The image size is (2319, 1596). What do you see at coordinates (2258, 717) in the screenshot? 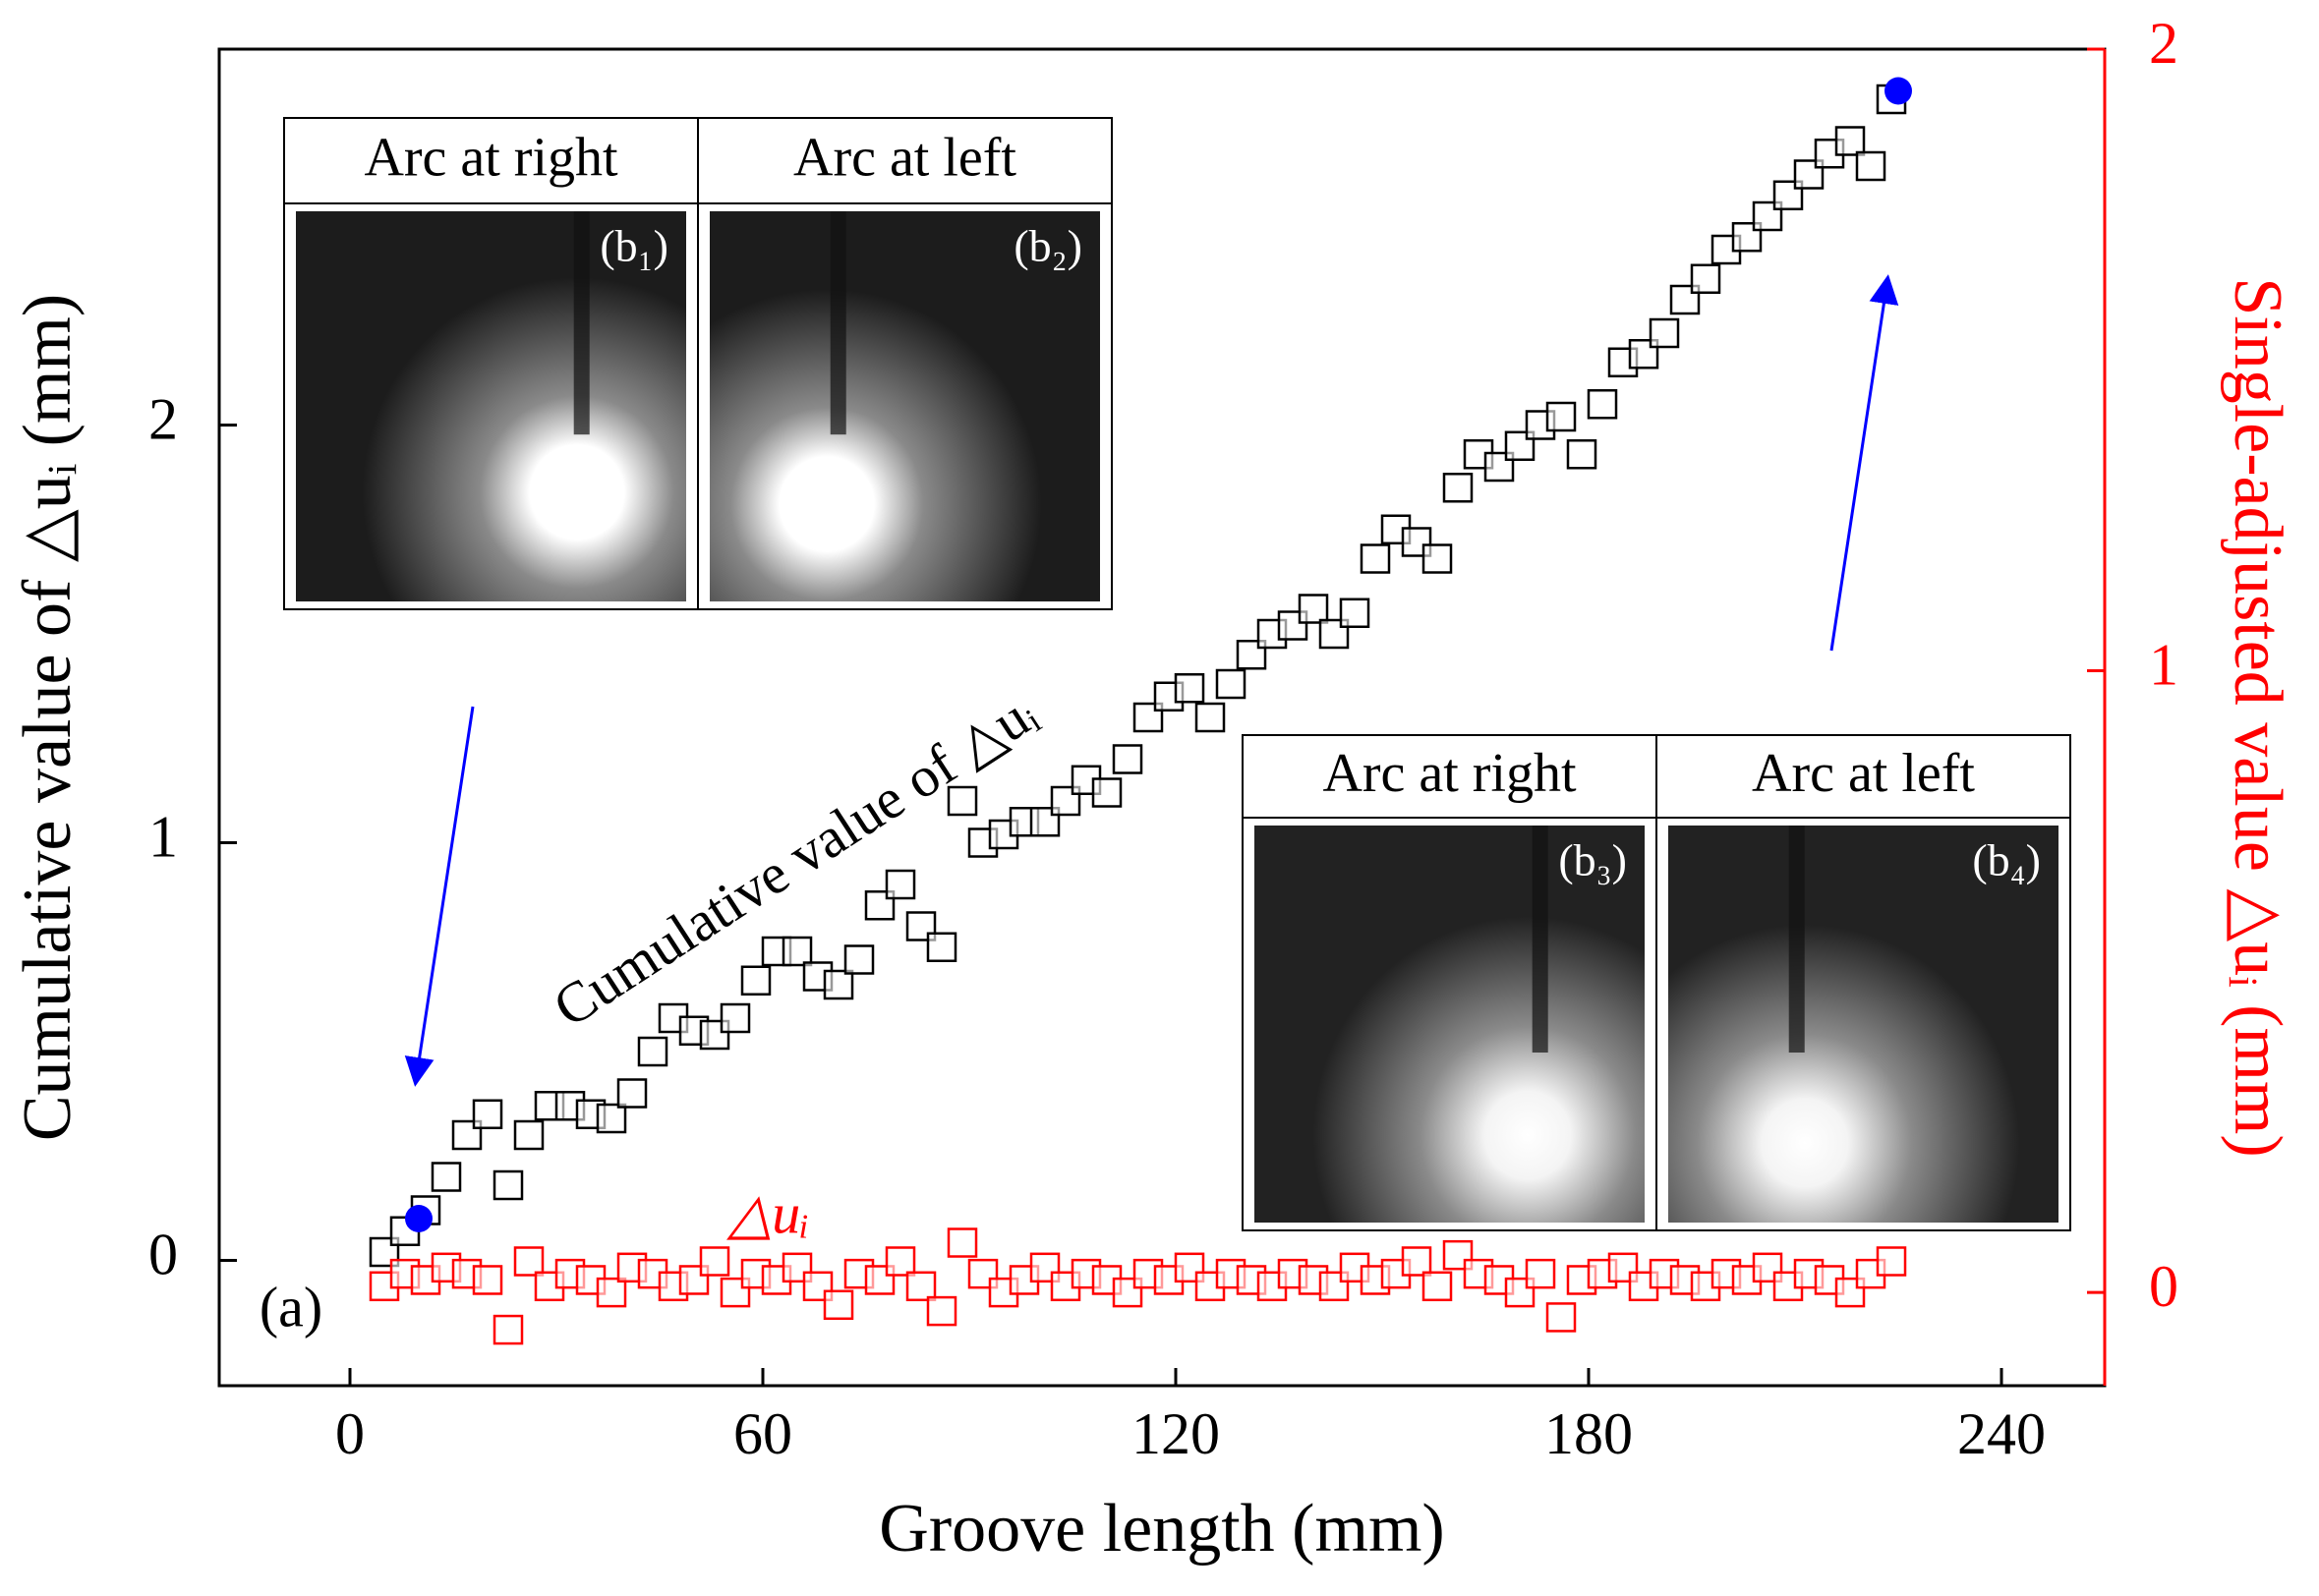
I see `y2-axis-title: Single-adjusted value △uᵢ (mm)` at bounding box center [2258, 717].